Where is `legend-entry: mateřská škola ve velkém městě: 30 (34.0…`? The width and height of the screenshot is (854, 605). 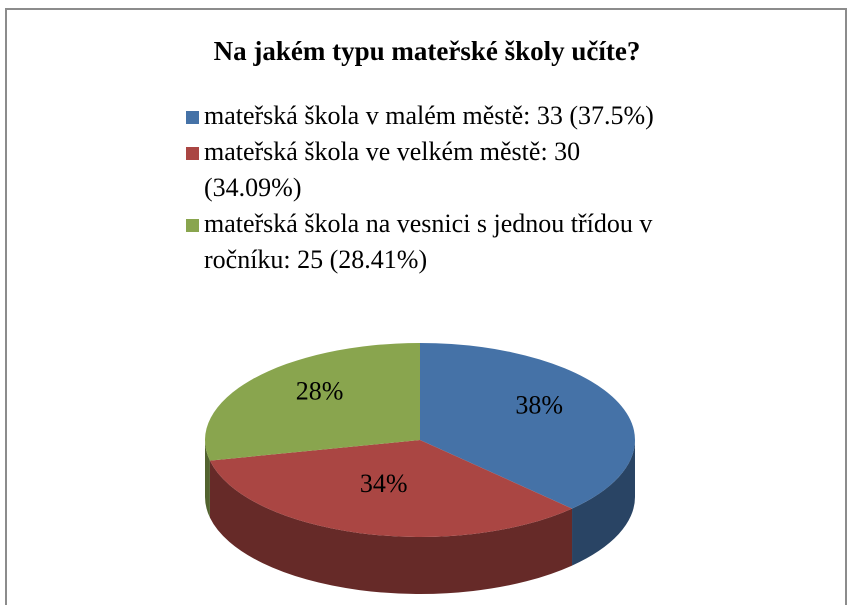
legend-entry: mateřská škola ve velkém městě: 30 (34.0… is located at coordinates (426, 170).